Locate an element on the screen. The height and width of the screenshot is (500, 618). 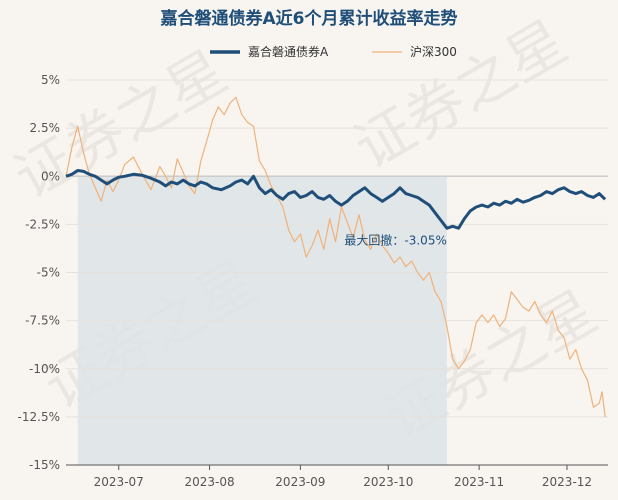
y-axis: 5% 2.5% 0% -2.5% -5% -7.5% -10% -12.5% -15% is located at coordinates (39, 272).